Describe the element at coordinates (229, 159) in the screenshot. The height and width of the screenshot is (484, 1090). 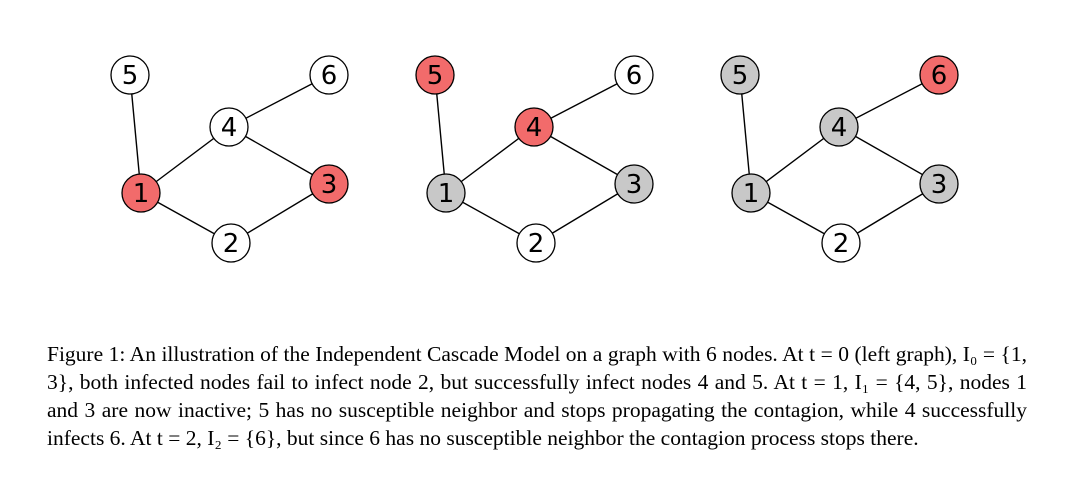
I see `graph-panel-t0: 1 2 3 4 5 6` at that location.